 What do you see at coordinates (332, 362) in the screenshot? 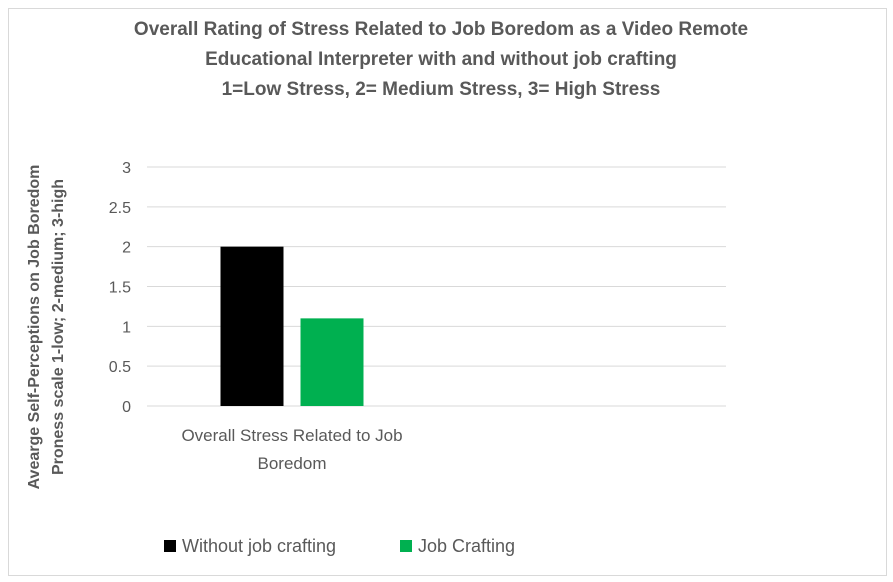
I see `bar-job-crafting` at bounding box center [332, 362].